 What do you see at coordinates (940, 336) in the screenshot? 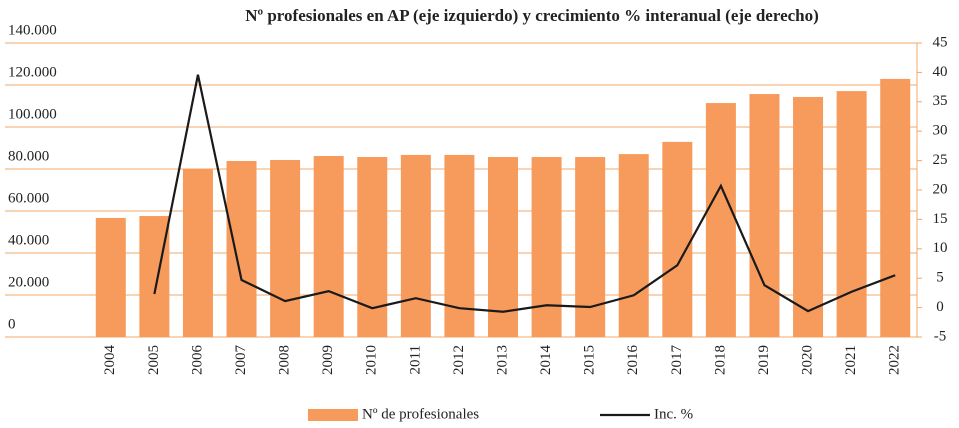
I see `y2-tick-label: -5` at bounding box center [940, 336].